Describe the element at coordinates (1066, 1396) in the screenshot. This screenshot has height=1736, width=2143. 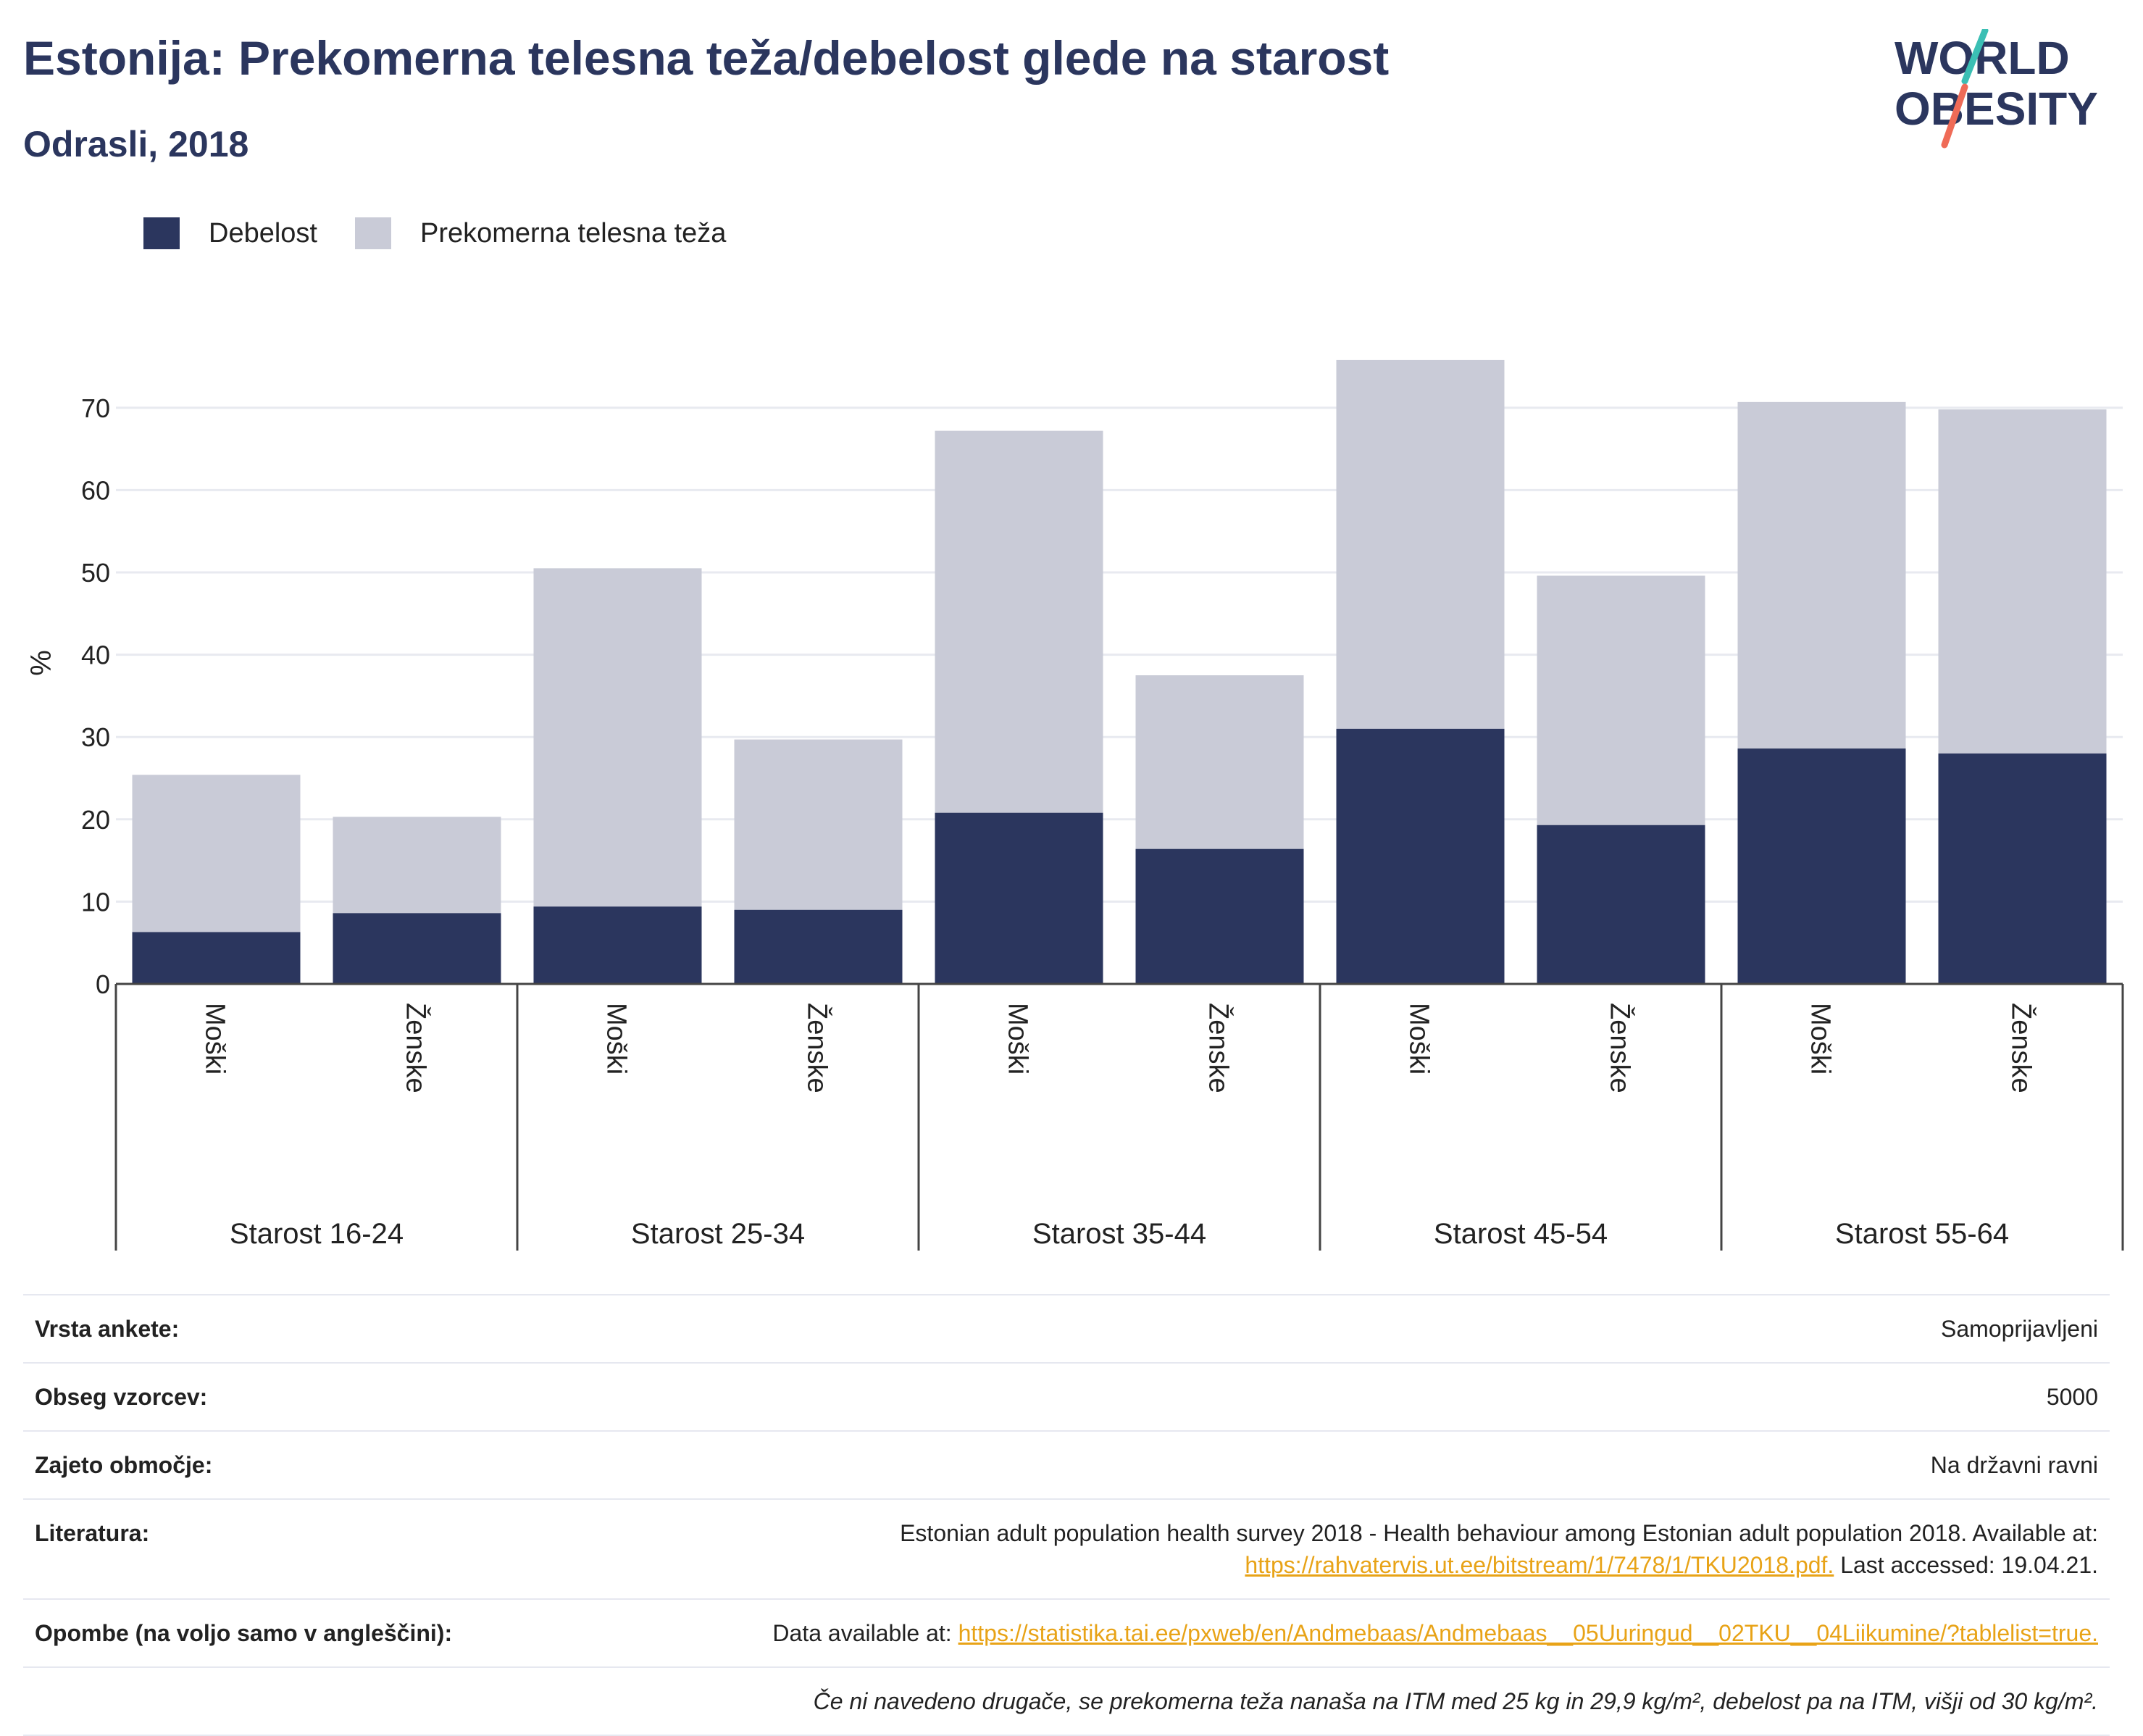
I see `info-row-sample-size: Obseg vzorcev: 5000` at that location.